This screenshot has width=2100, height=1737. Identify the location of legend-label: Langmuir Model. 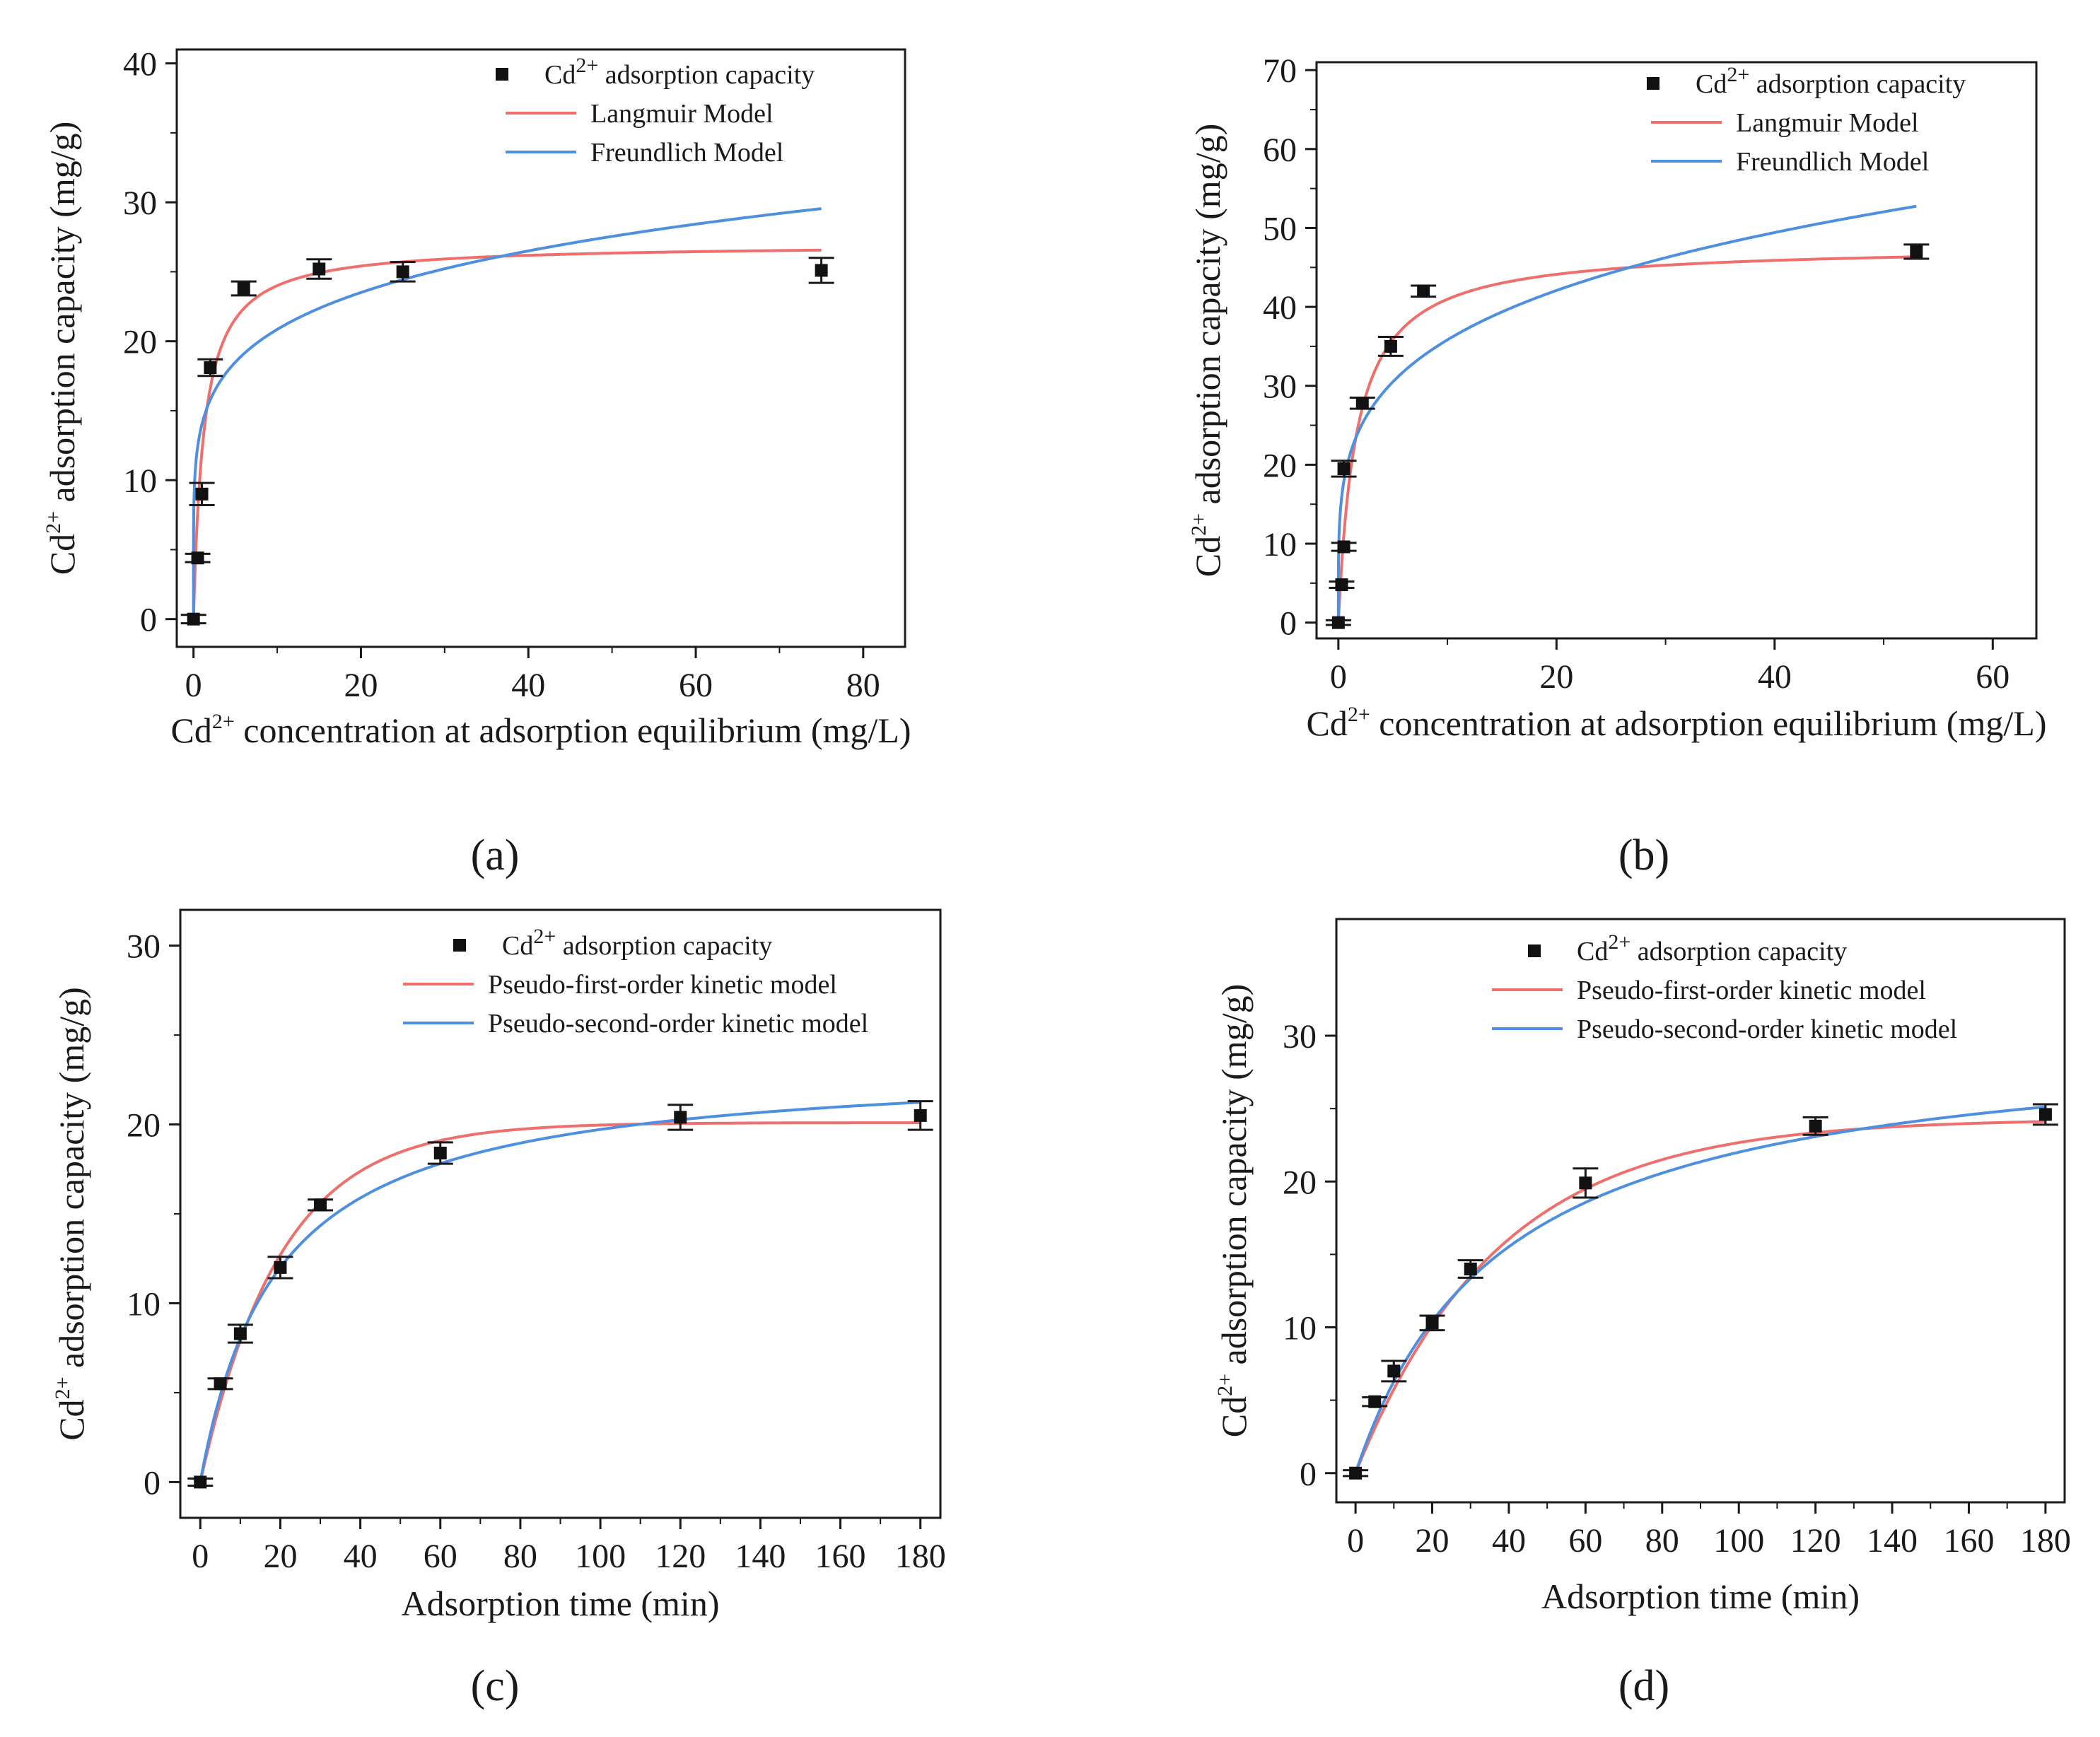
(1828, 123).